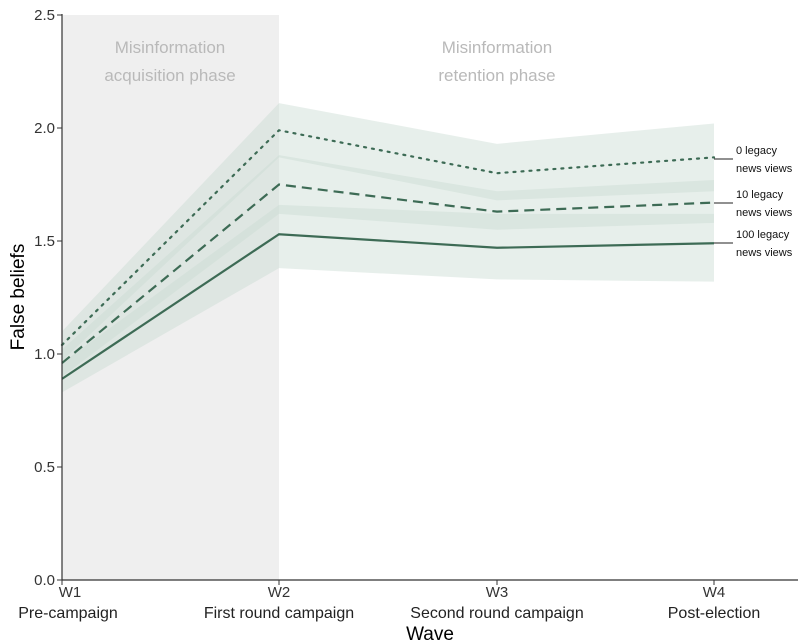 Image resolution: width=801 pixels, height=644 pixels. Describe the element at coordinates (764, 169) in the screenshot. I see `series-label-0-line2: news views` at that location.